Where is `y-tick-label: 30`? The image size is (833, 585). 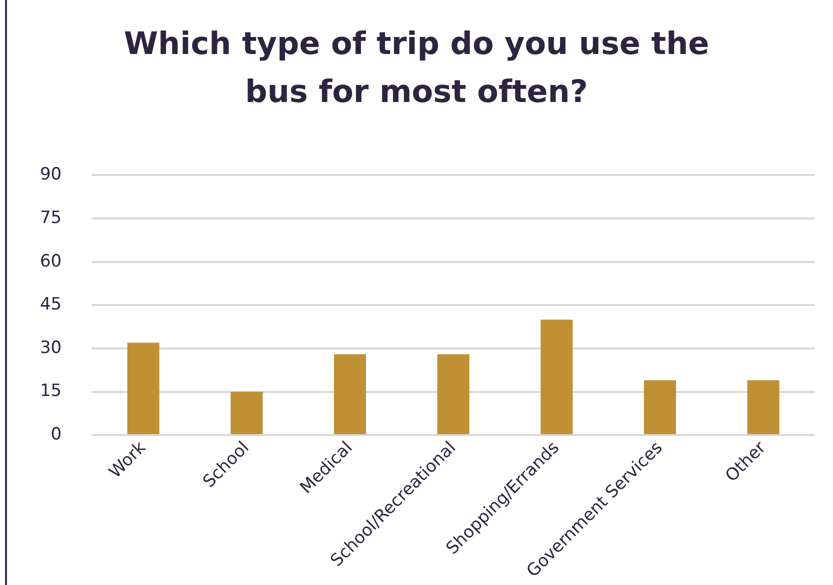
y-tick-label: 30 is located at coordinates (51, 348).